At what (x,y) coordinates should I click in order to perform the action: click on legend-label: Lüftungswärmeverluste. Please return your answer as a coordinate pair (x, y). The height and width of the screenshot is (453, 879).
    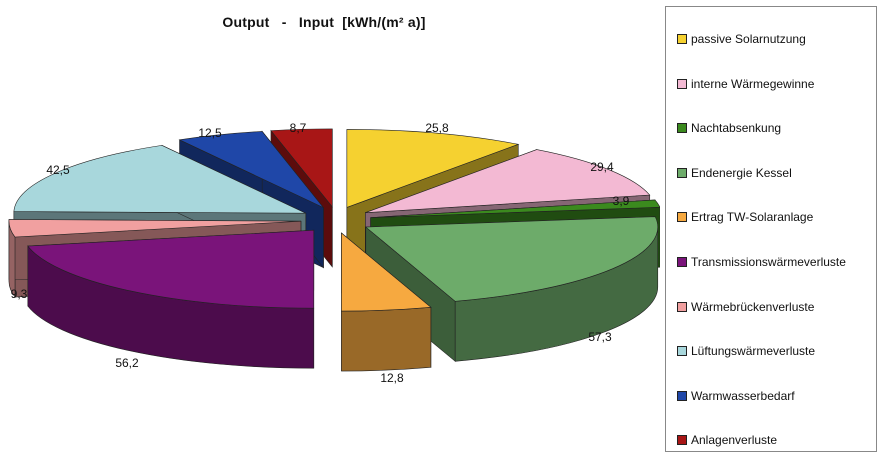
    Looking at the image, I should click on (753, 351).